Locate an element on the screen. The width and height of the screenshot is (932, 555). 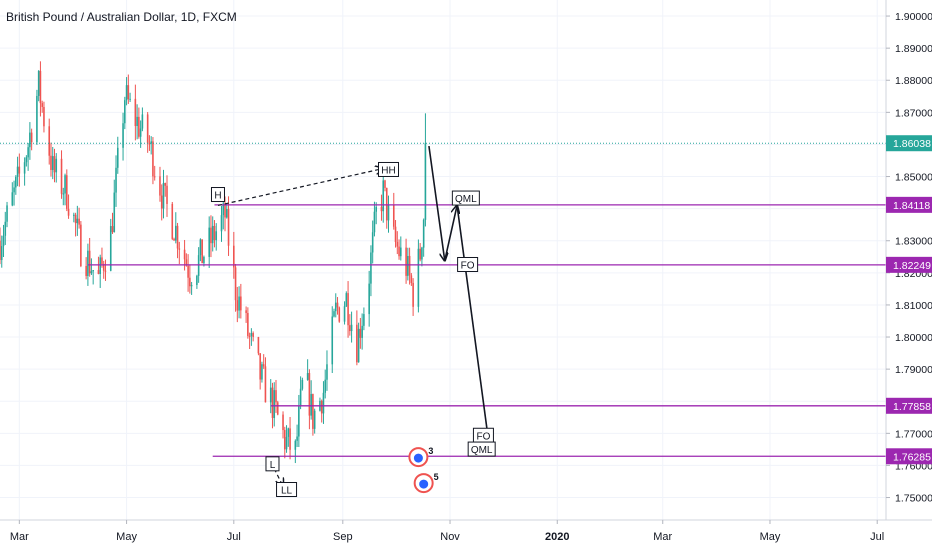
annotation-label: HH is located at coordinates (389, 169).